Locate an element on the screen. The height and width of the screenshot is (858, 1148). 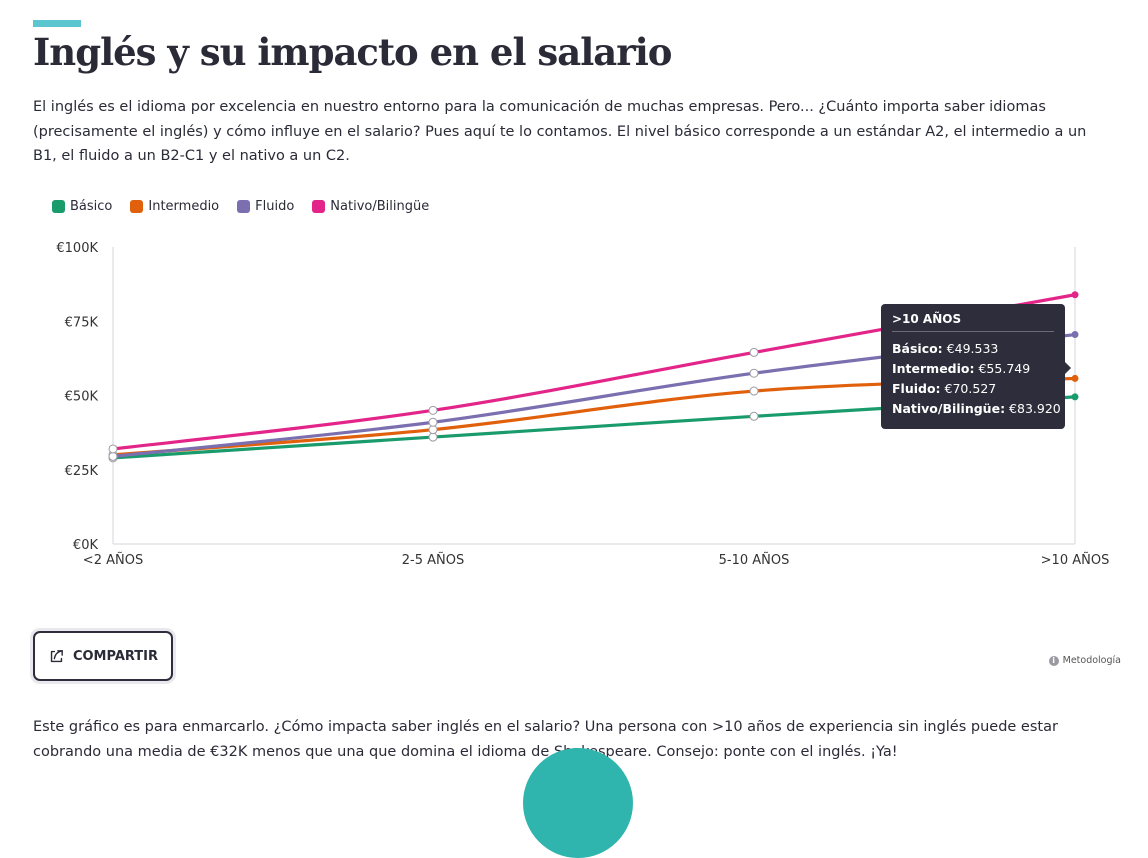
legend-label-intermedio: Intermedio is located at coordinates (184, 206).